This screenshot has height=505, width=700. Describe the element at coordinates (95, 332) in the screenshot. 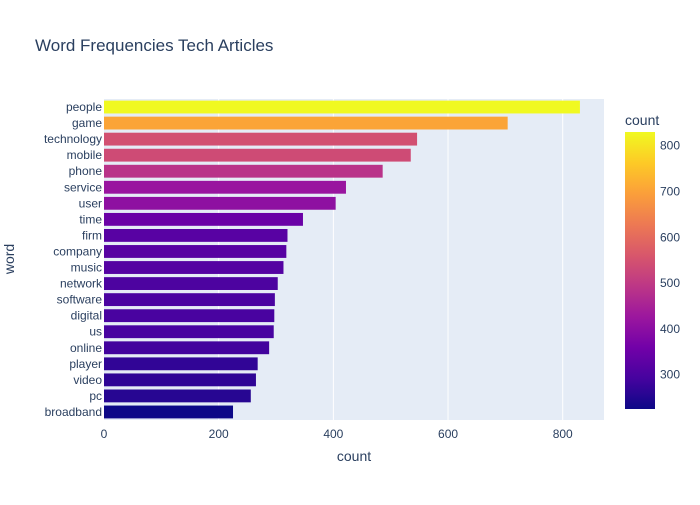

I see `y-tick-label: us` at that location.